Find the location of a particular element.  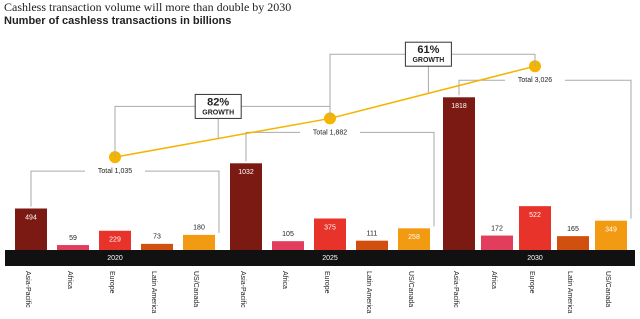

value-label: 59 is located at coordinates (73, 238).